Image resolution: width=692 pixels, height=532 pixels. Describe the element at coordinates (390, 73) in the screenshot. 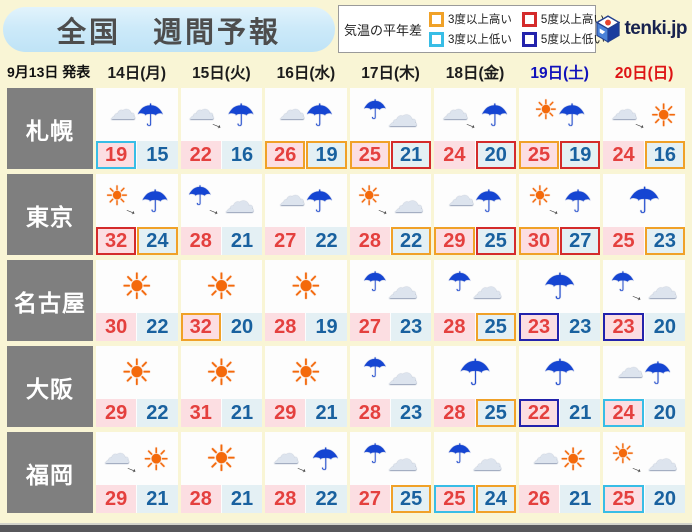

I see `day-header-4: 17日(木)` at that location.